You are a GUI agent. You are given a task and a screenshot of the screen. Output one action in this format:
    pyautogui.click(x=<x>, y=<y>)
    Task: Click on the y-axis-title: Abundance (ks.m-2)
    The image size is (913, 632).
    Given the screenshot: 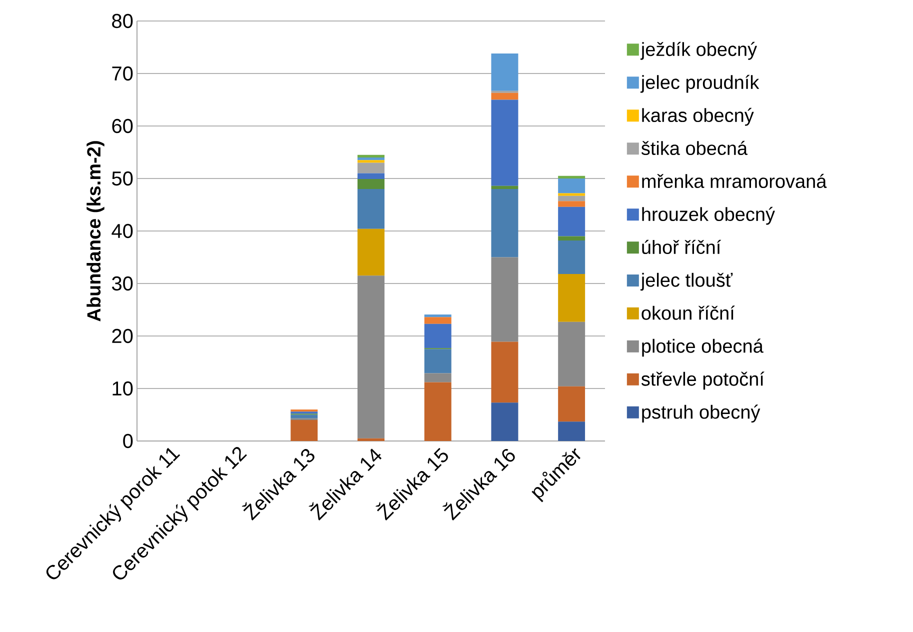 What is the action you would take?
    pyautogui.click(x=95, y=231)
    